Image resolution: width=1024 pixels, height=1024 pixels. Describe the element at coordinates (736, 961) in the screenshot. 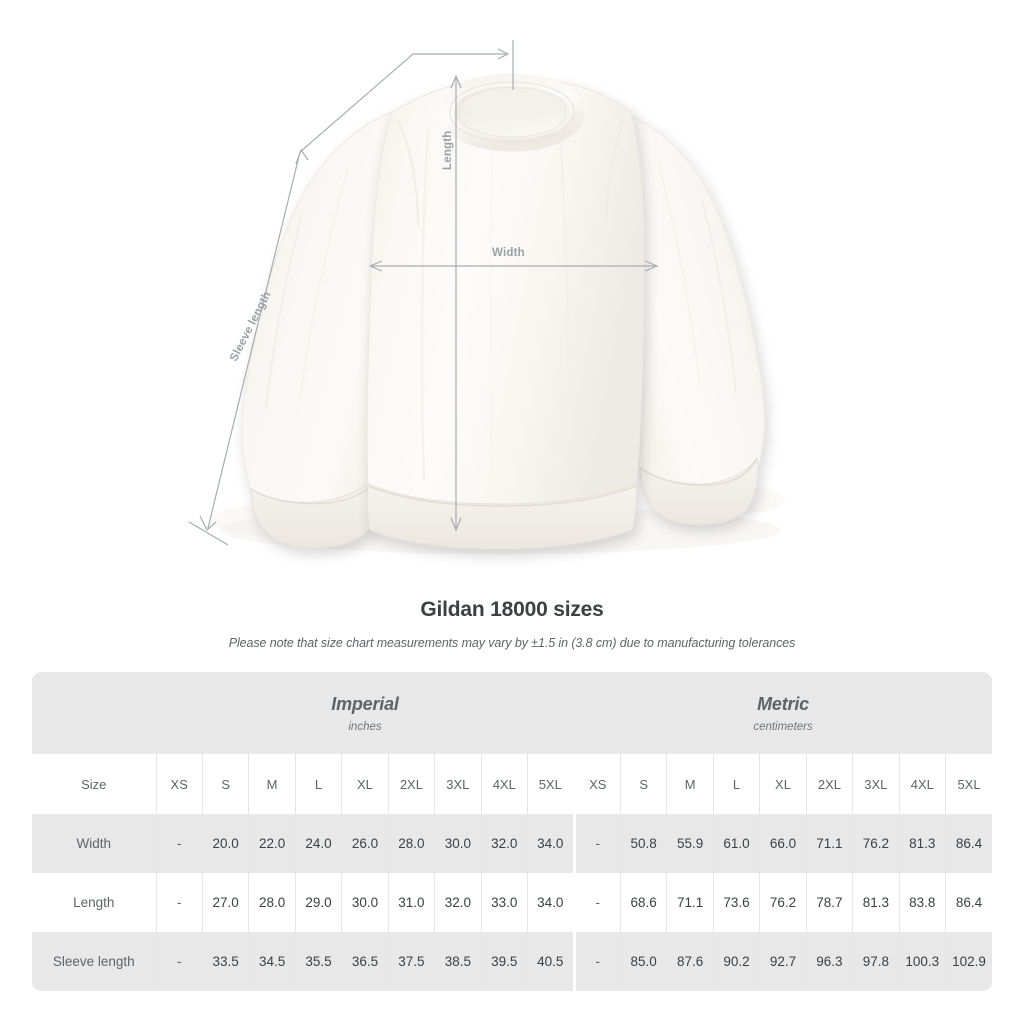

I see `cell-metric-l: 90.2` at that location.